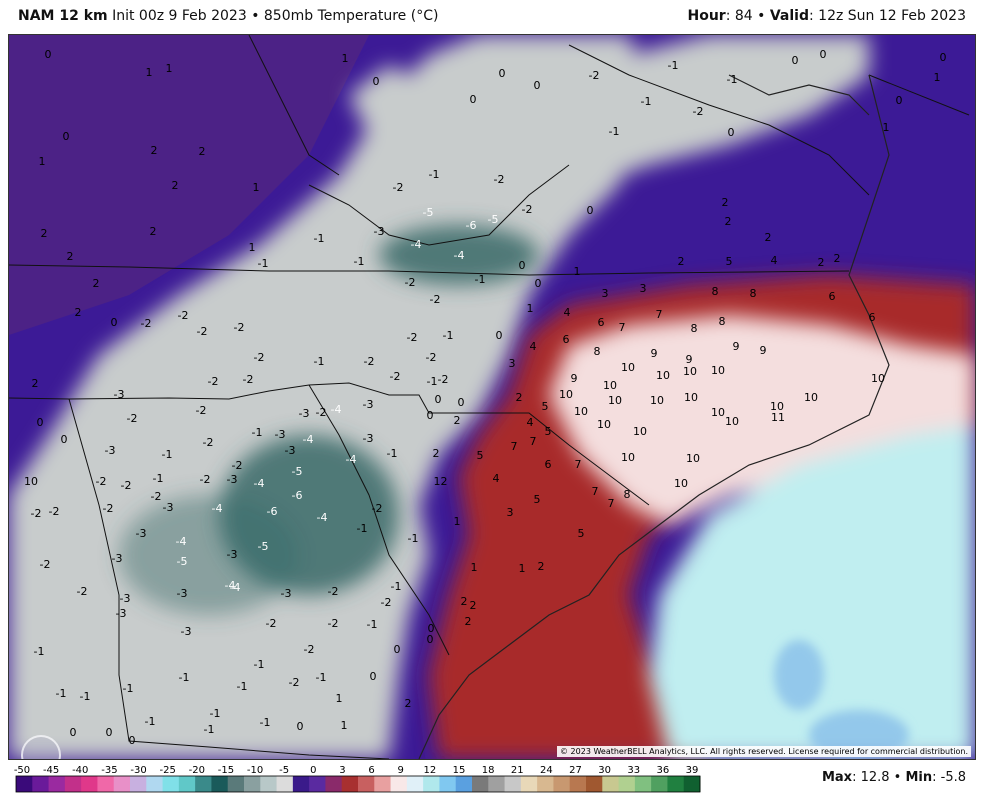 This screenshot has height=812, width=984. Describe the element at coordinates (789, 16) in the screenshot. I see `valid-label: Valid` at that location.